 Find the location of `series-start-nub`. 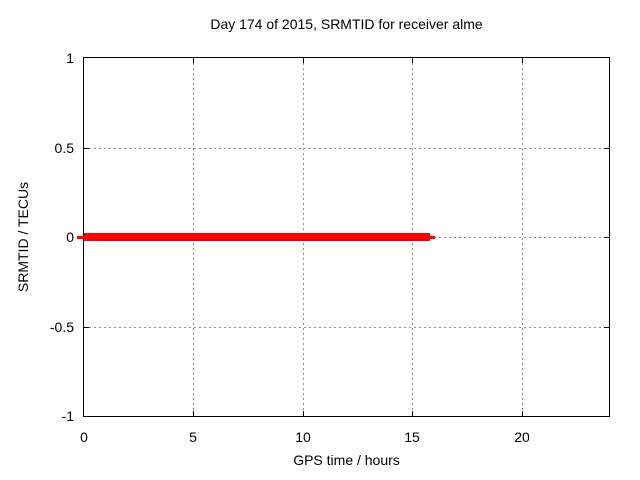

series-start-nub is located at coordinates (80, 237).